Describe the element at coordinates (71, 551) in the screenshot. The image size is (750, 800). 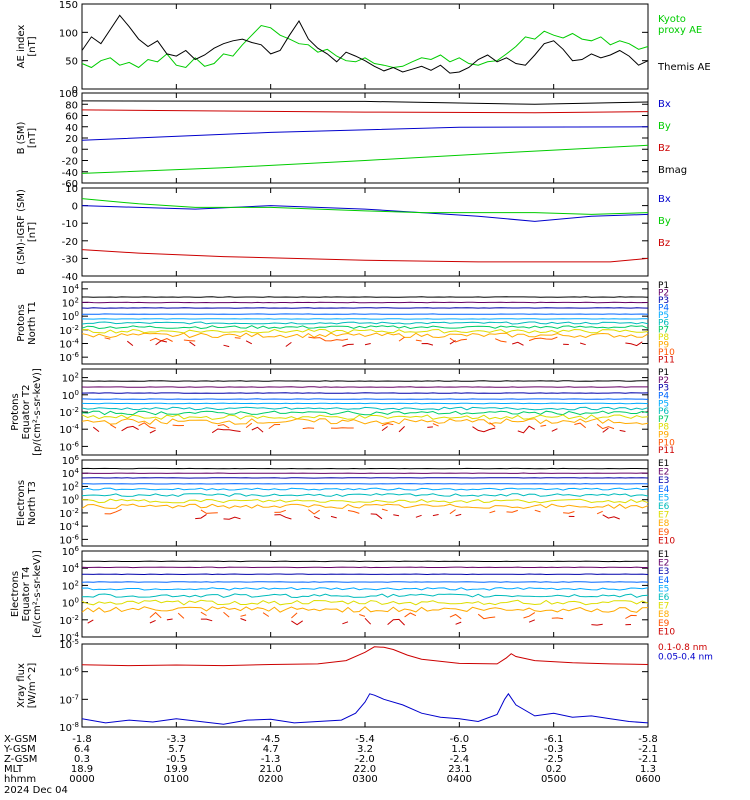
I see `y-tick-label: 10⁶` at that location.